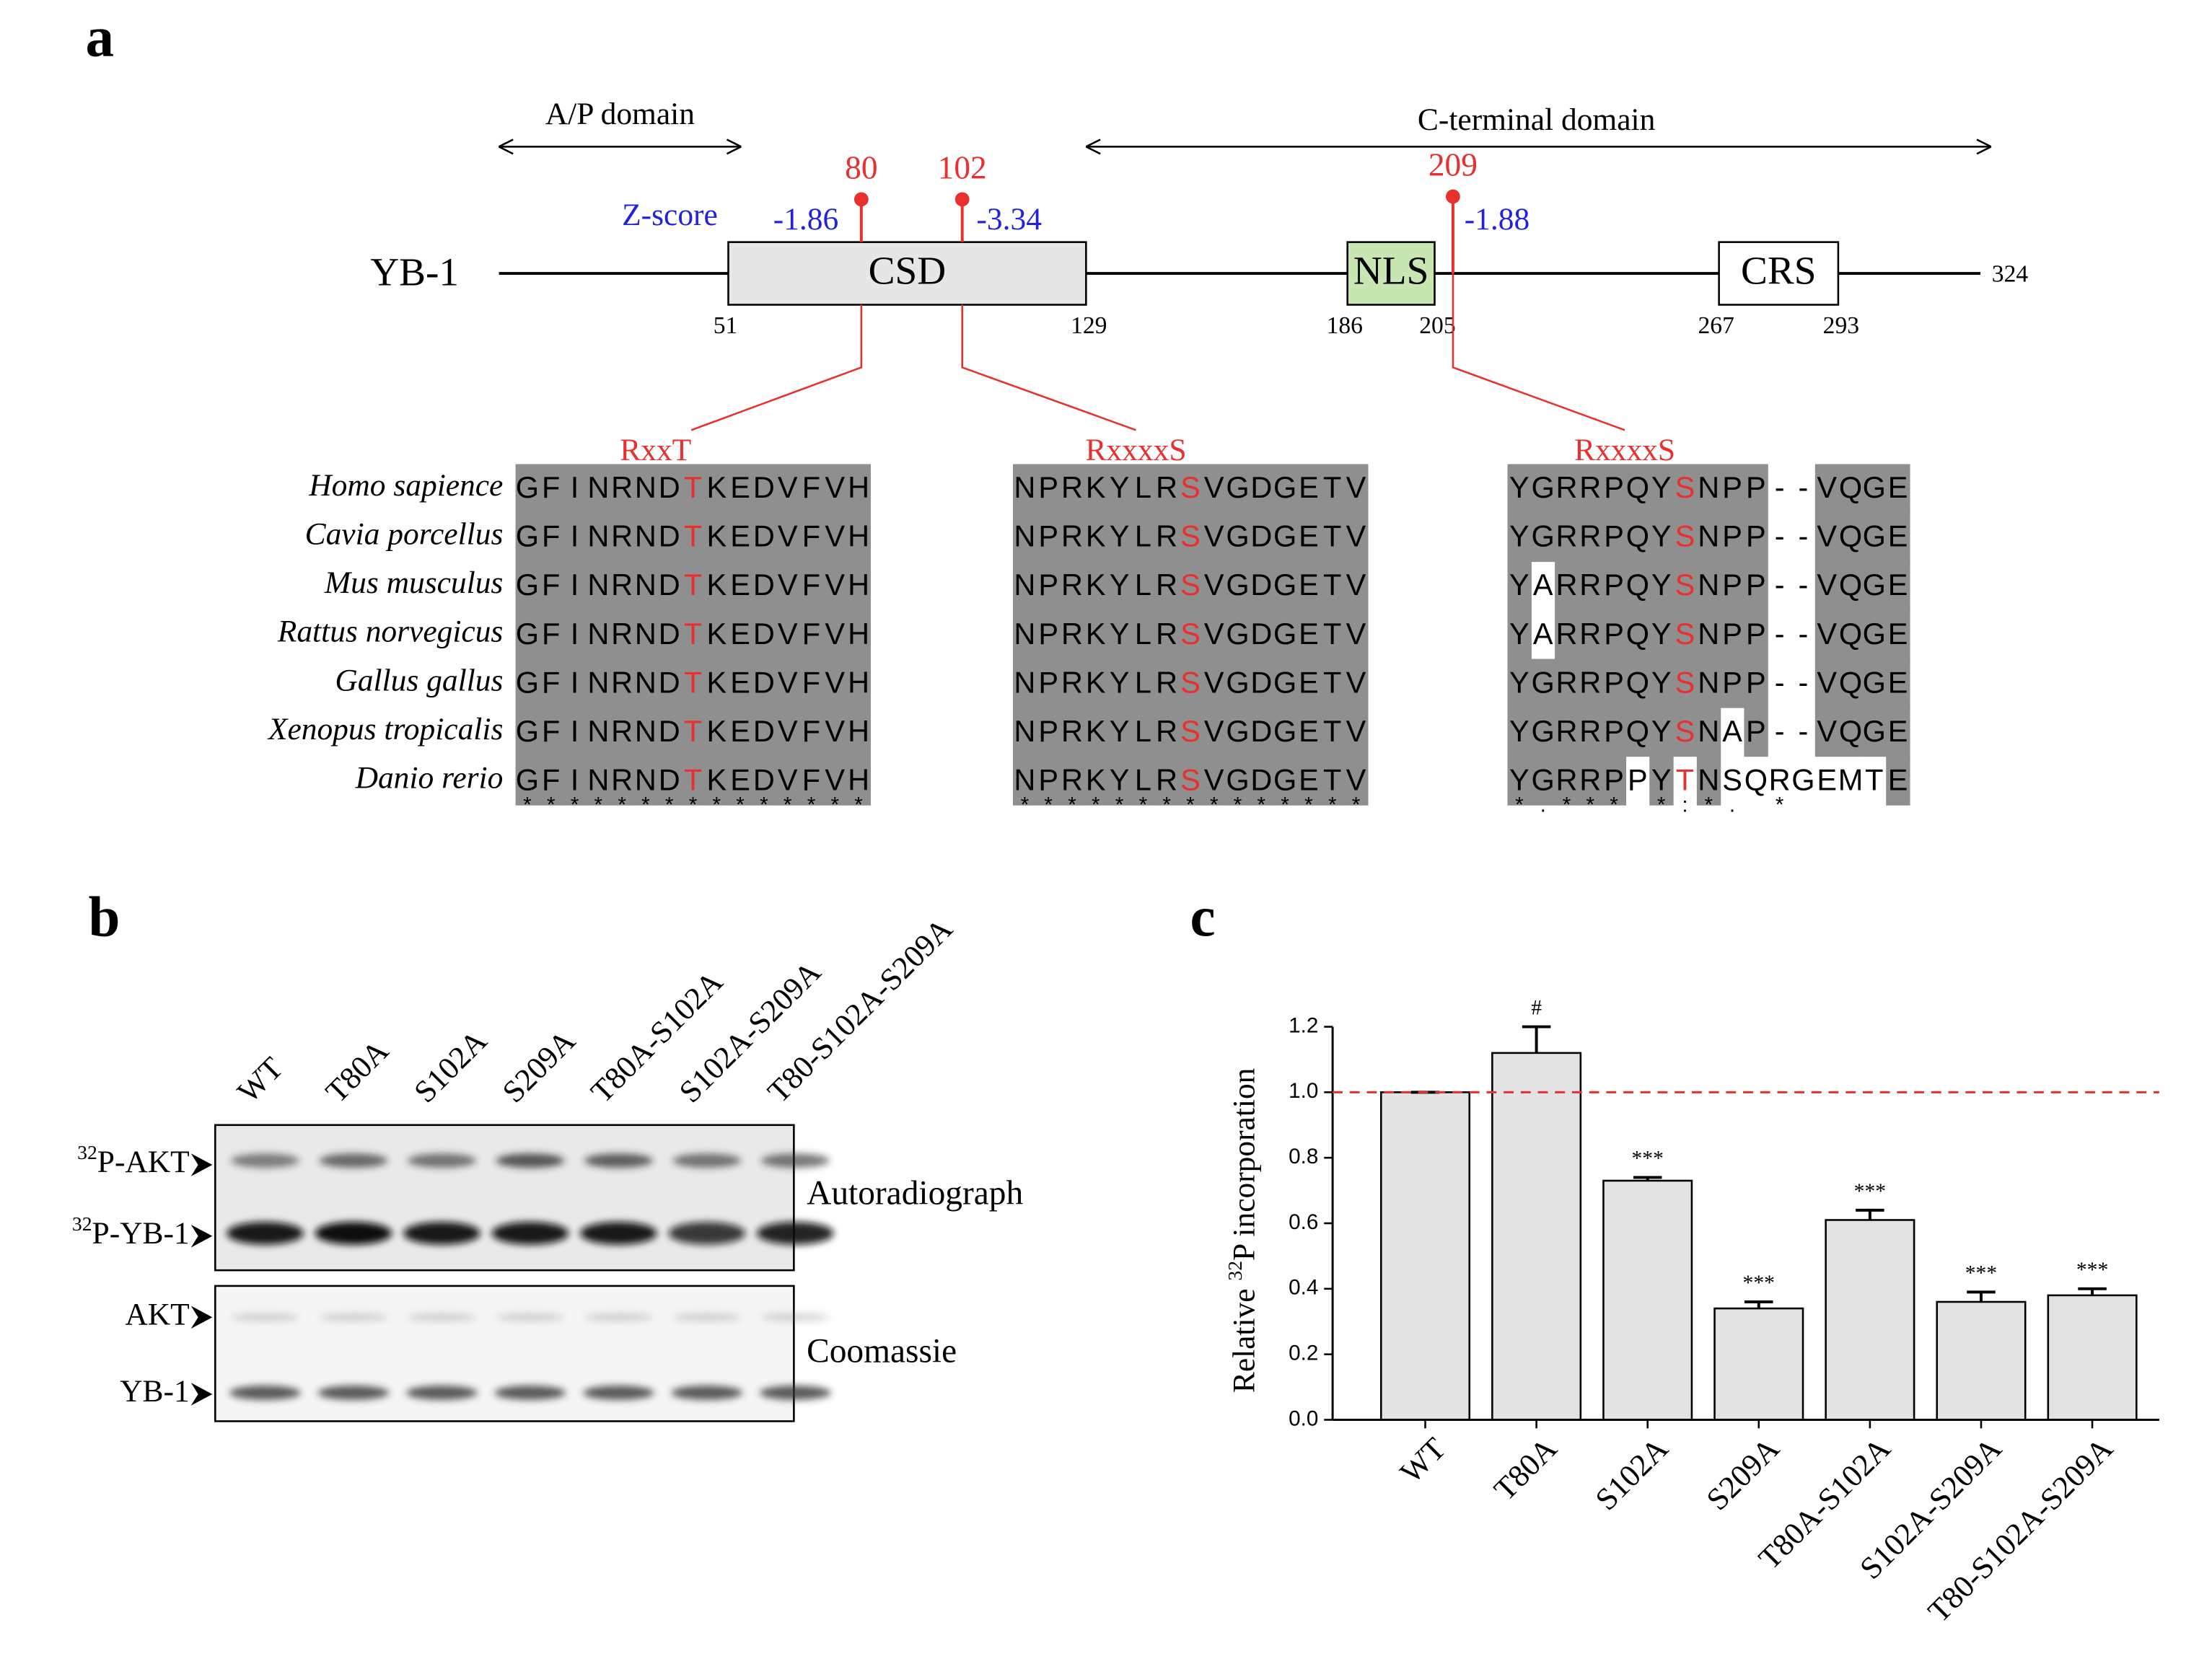 This screenshot has height=1669, width=2212. I want to click on sequence-part: YGRRPQY, so click(1590, 487).